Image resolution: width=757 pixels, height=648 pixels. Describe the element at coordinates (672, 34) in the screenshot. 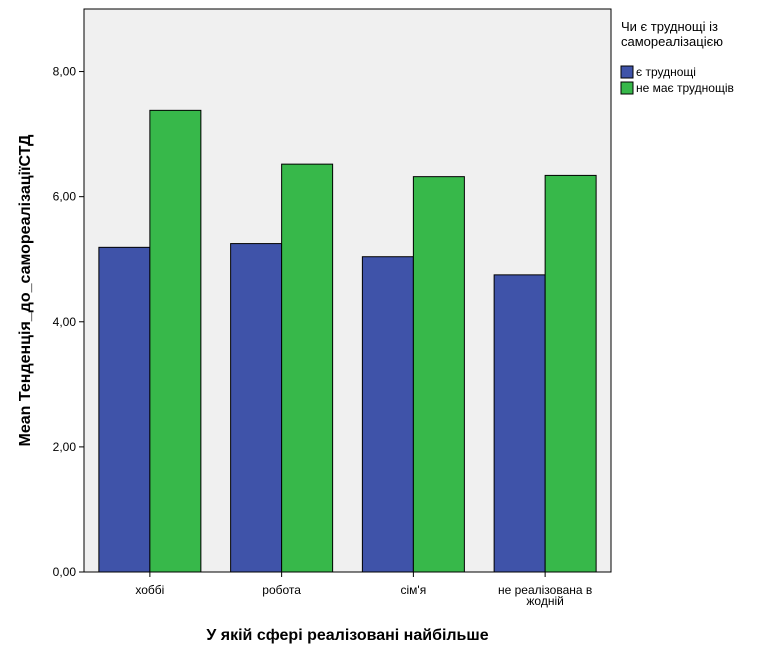

I see `legend-title: Чи є труднощі із самореалізацією` at that location.